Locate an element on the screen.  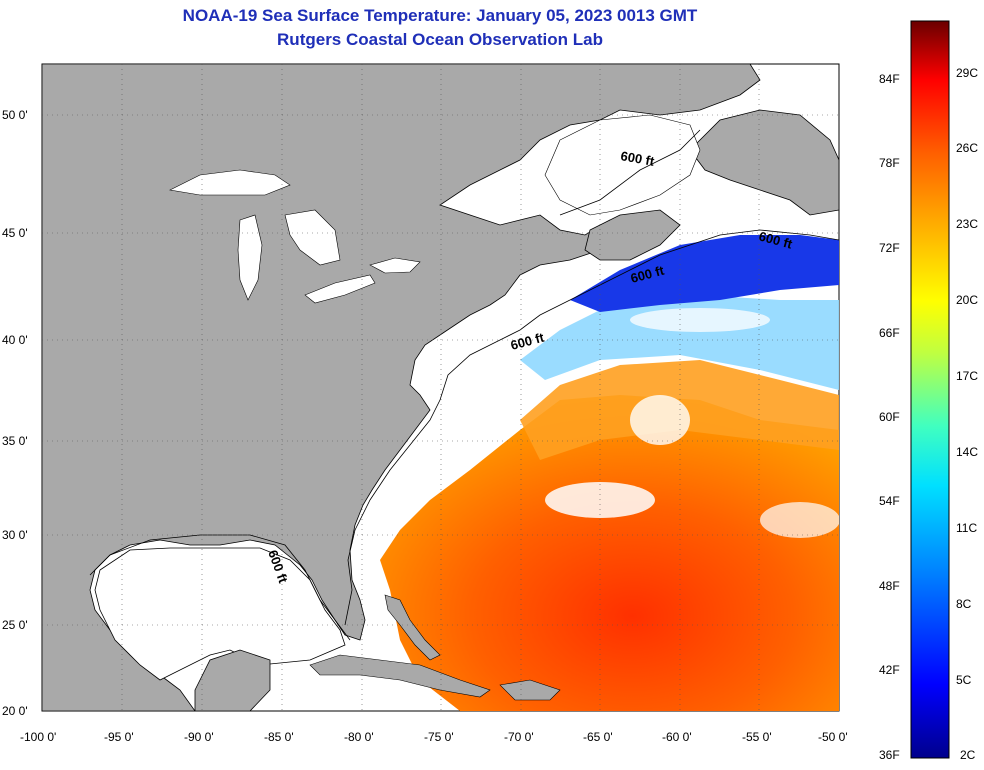
lon-label: -55 0' is located at coordinates (757, 737).